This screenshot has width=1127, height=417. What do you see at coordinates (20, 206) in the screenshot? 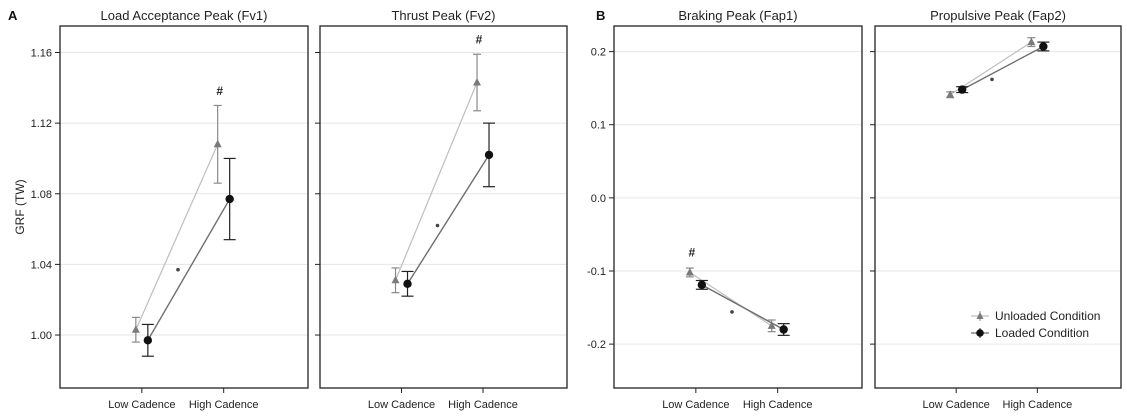
I see `y-axis-label: GRF (TW)` at bounding box center [20, 206].